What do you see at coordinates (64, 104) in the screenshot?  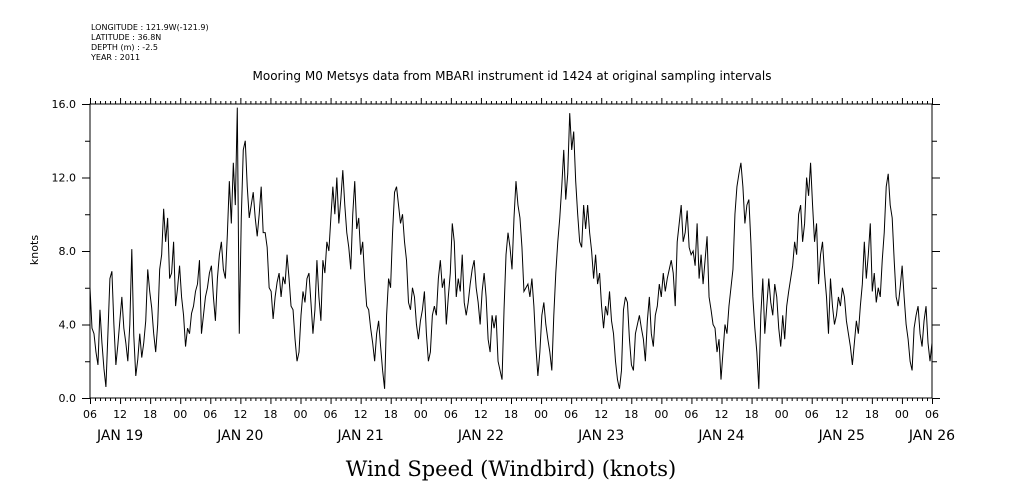 I see `y-tick-label: 16.0` at bounding box center [64, 104].